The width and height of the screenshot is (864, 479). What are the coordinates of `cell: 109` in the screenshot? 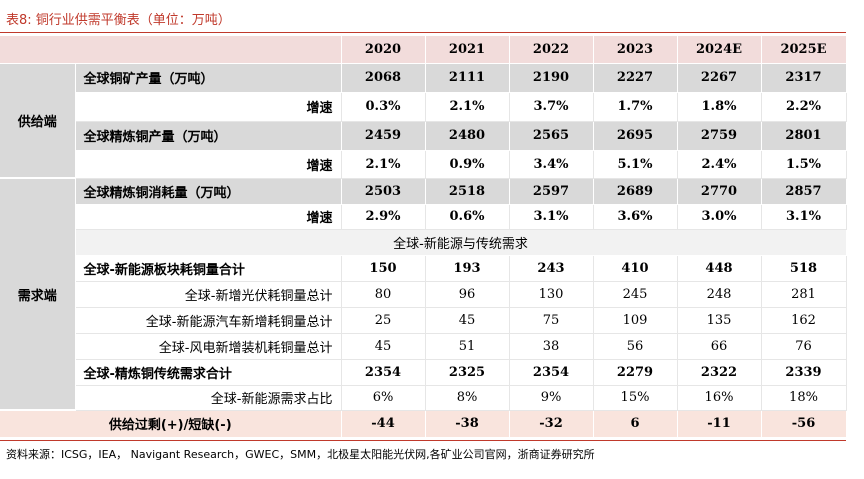 It's located at (635, 320).